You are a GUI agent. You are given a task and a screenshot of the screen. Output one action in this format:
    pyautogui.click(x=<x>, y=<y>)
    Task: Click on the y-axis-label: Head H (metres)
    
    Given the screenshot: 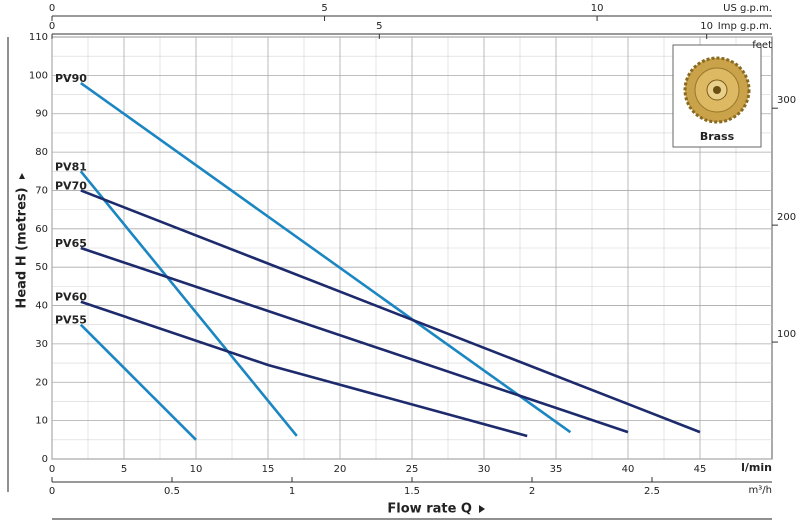 What is the action you would take?
    pyautogui.click(x=22, y=247)
    